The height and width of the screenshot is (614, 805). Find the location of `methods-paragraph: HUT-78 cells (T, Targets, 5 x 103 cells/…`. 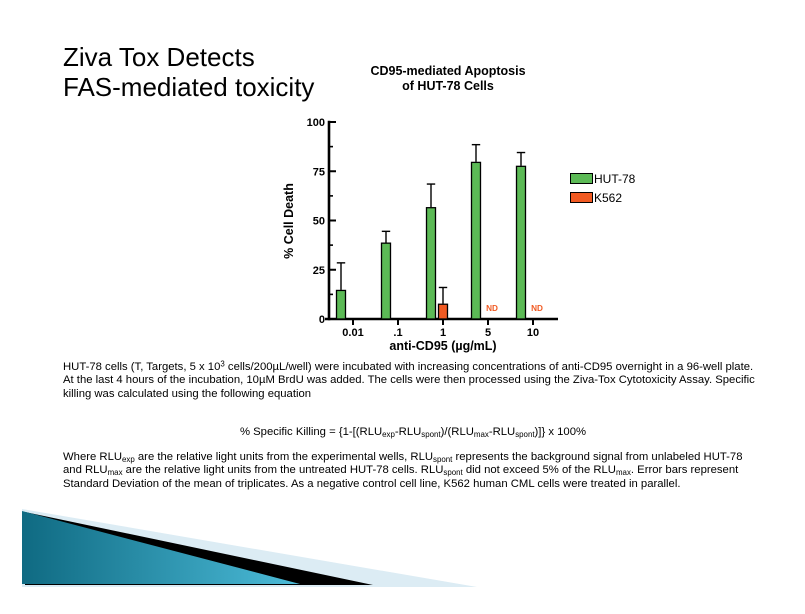

methods-paragraph: HUT-78 cells (T, Targets, 5 x 103 cells/… is located at coordinates (409, 379).